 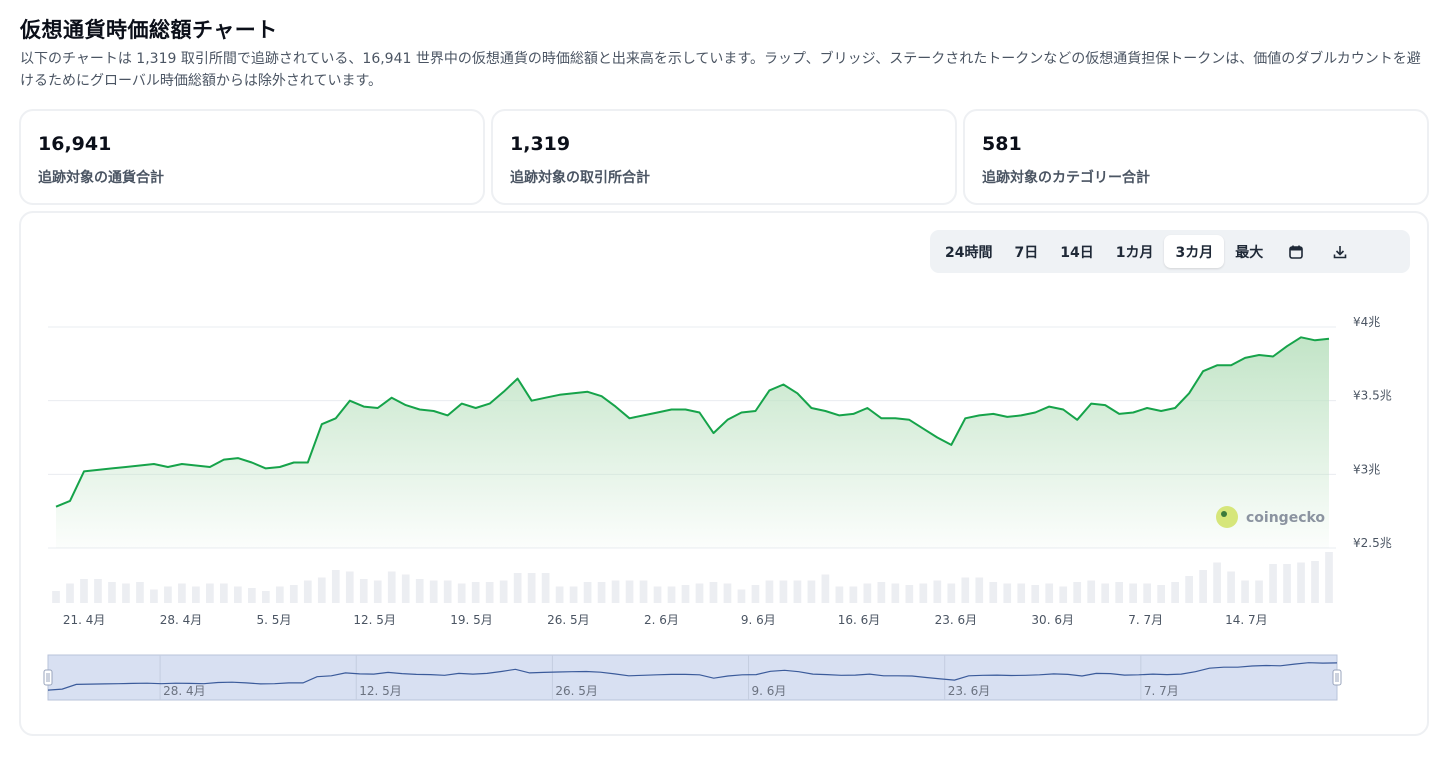 What do you see at coordinates (1372, 396) in the screenshot?
I see `y-tick-label: ¥3.5兆` at bounding box center [1372, 396].